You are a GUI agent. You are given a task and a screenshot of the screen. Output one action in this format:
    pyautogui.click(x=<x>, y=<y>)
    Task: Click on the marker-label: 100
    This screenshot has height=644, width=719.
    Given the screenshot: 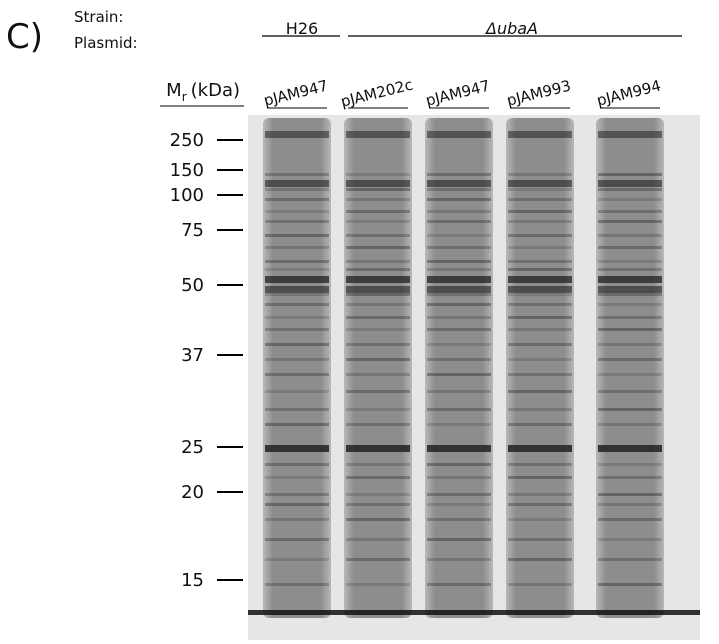 What is the action you would take?
    pyautogui.click(x=187, y=195)
    